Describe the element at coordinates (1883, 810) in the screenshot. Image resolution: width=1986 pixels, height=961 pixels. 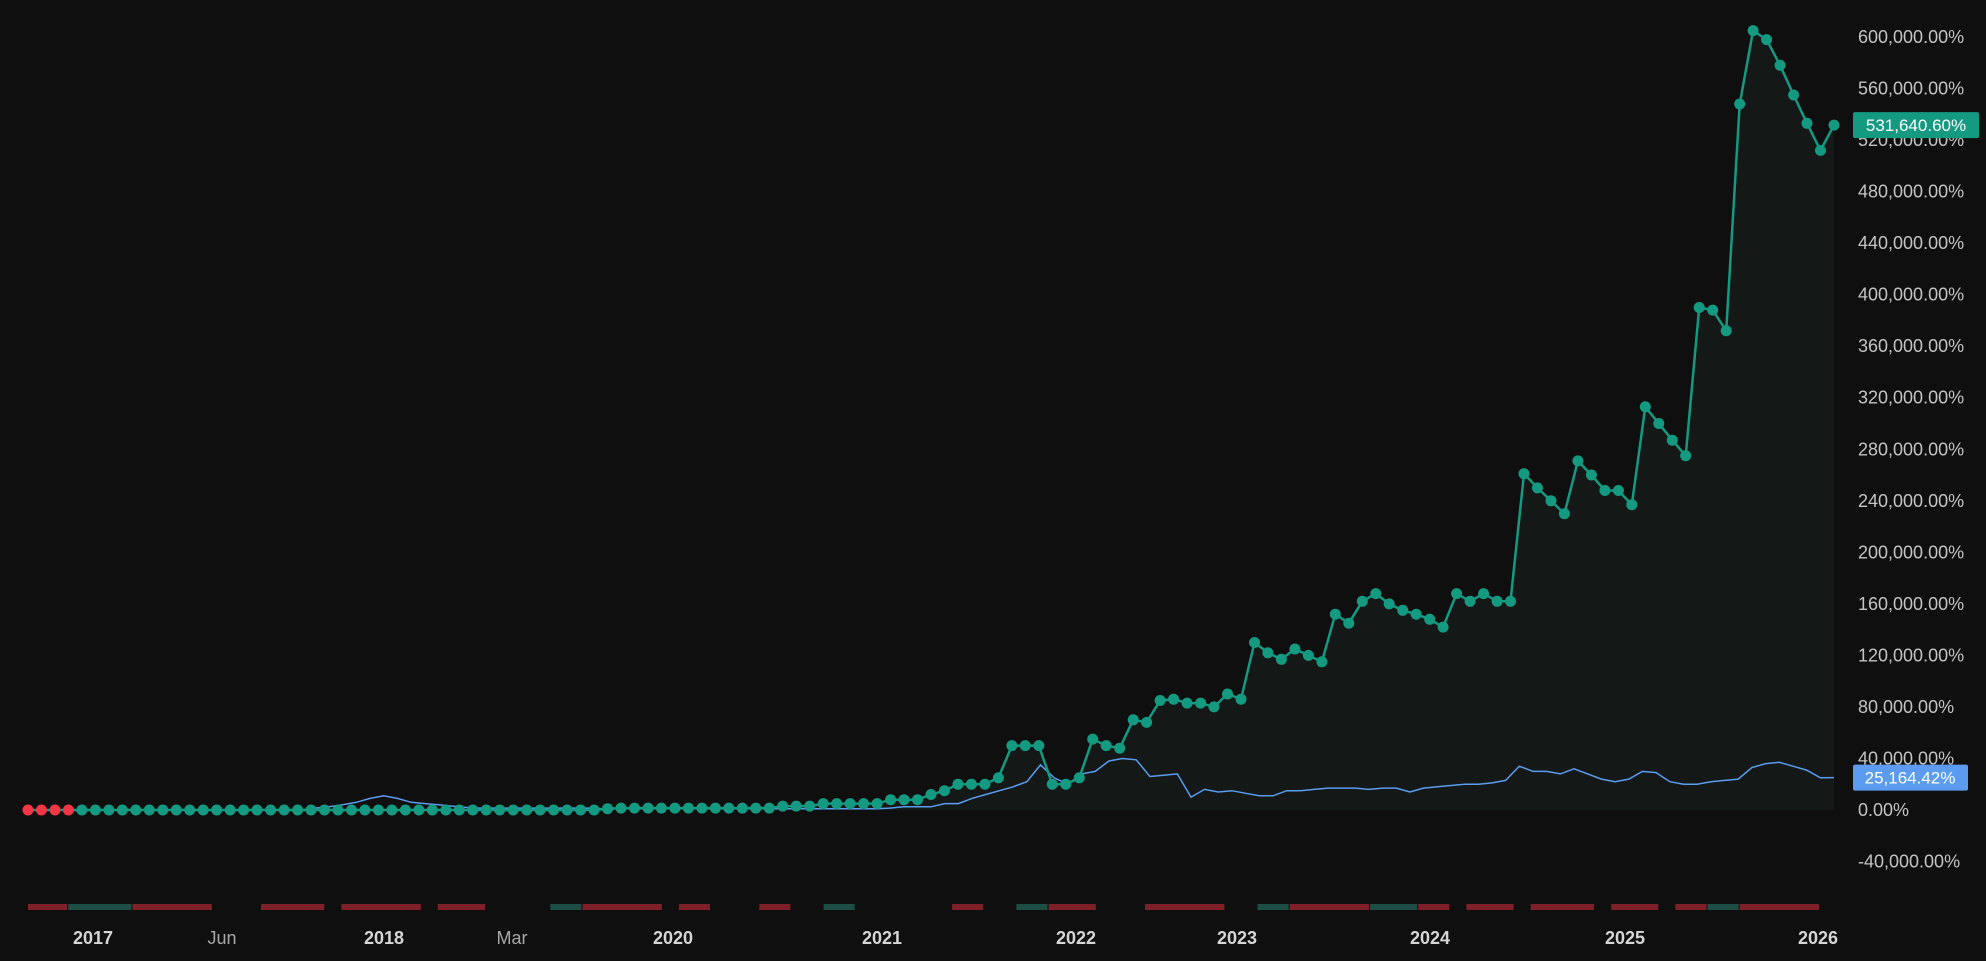
I see `y-tick-label: 0.00%` at that location.